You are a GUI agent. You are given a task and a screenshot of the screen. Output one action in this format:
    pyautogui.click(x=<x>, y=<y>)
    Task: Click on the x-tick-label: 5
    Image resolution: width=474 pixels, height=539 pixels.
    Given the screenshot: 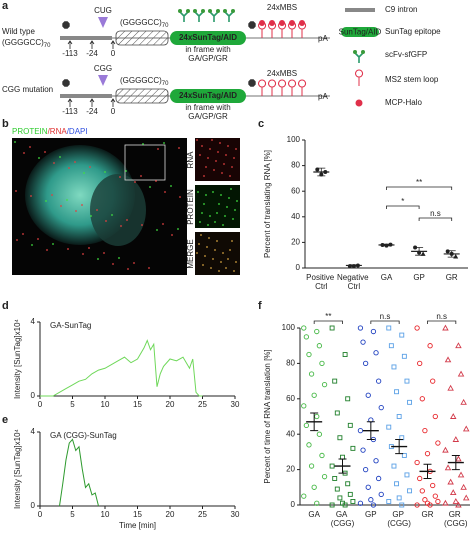 What is the action you would take?
    pyautogui.click(x=72, y=404)
    